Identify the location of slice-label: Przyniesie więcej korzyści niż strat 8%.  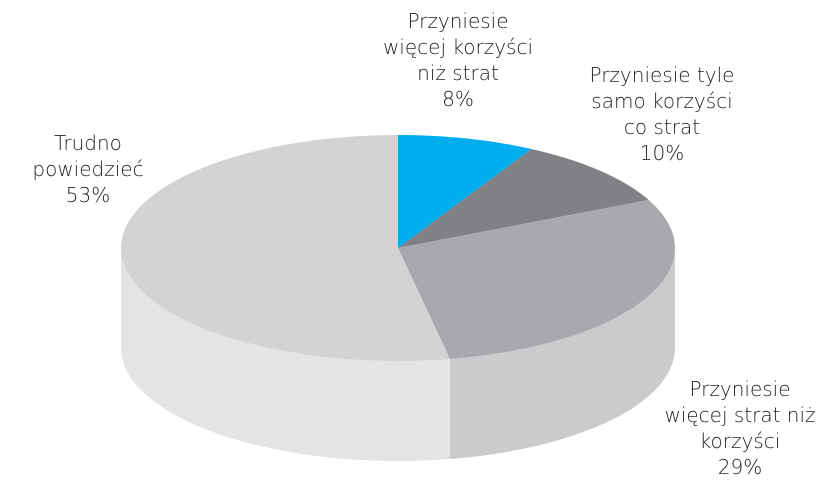
(458, 60).